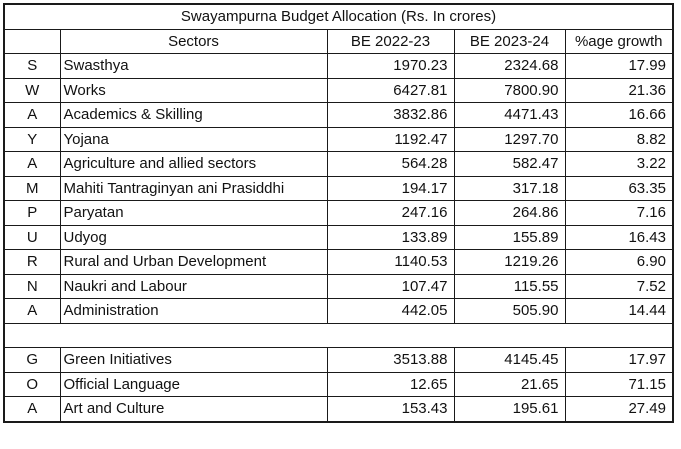 This screenshot has height=449, width=681. I want to click on header-code, so click(32, 41).